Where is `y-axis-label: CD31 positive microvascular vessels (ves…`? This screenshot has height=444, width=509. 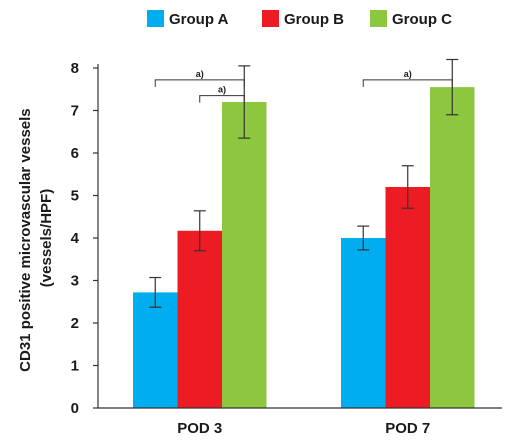 y-axis-label: CD31 positive microvascular vessels (ves… is located at coordinates (36, 238).